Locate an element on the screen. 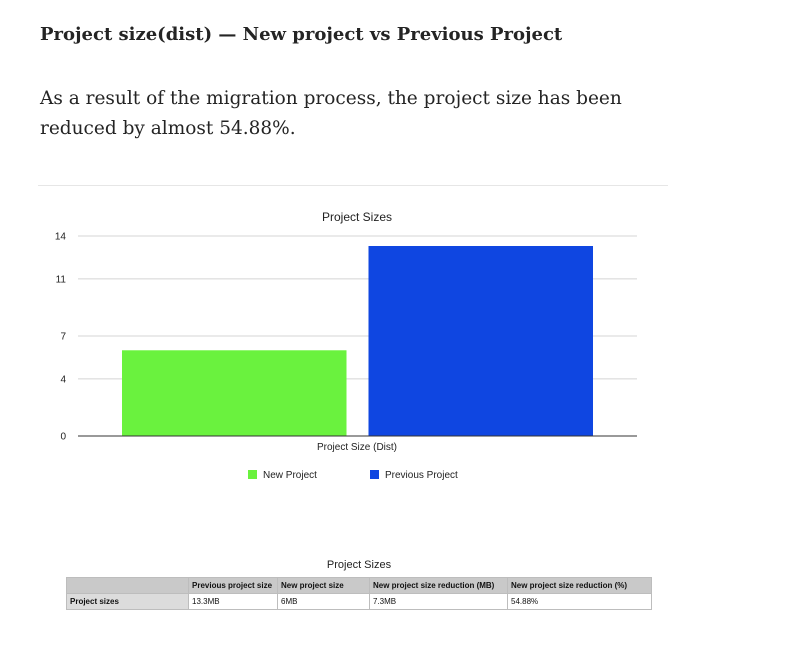 The image size is (800, 666). y-axis-ticks: 0 4 7 11 14 is located at coordinates (61, 337).